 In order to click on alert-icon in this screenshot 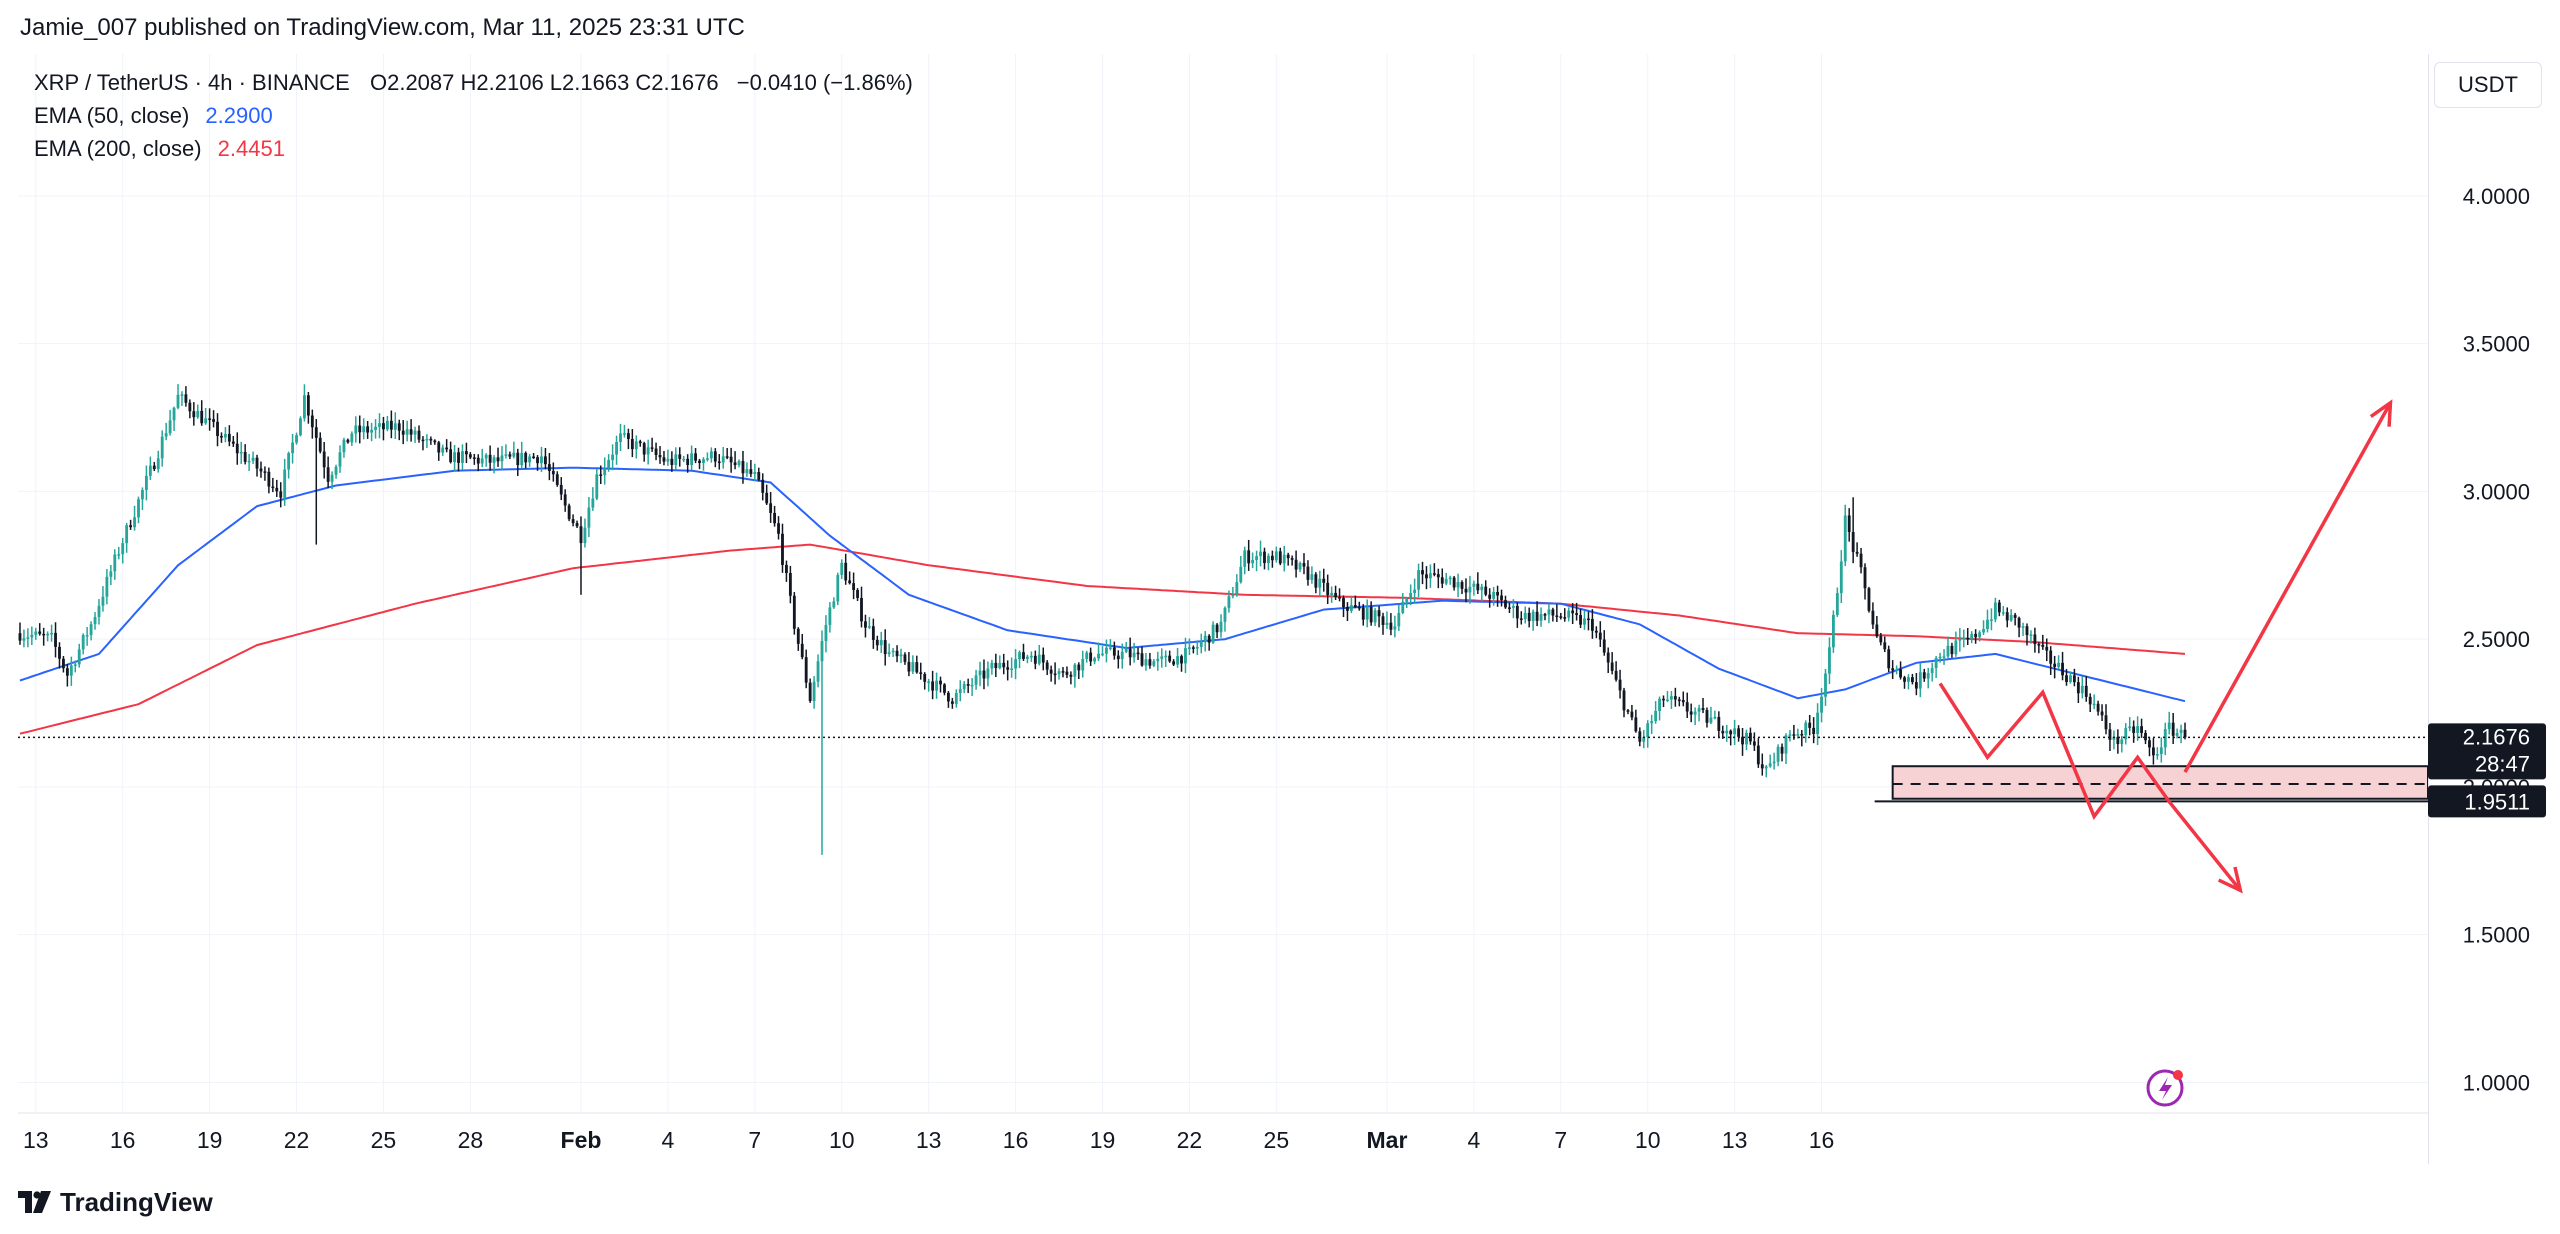, I will do `click(2165, 1088)`.